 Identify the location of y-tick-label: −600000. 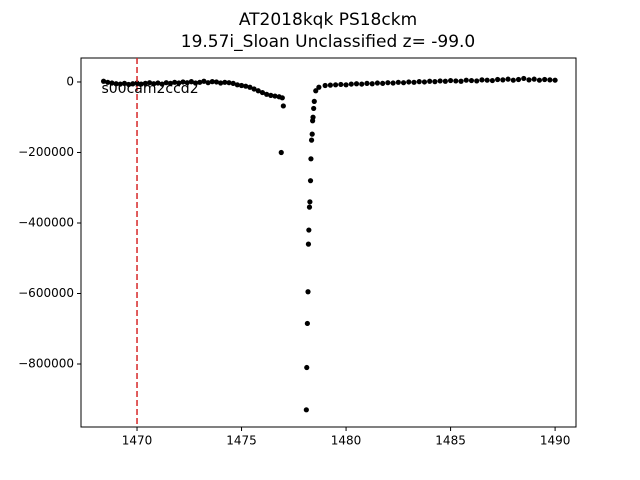
(46, 293).